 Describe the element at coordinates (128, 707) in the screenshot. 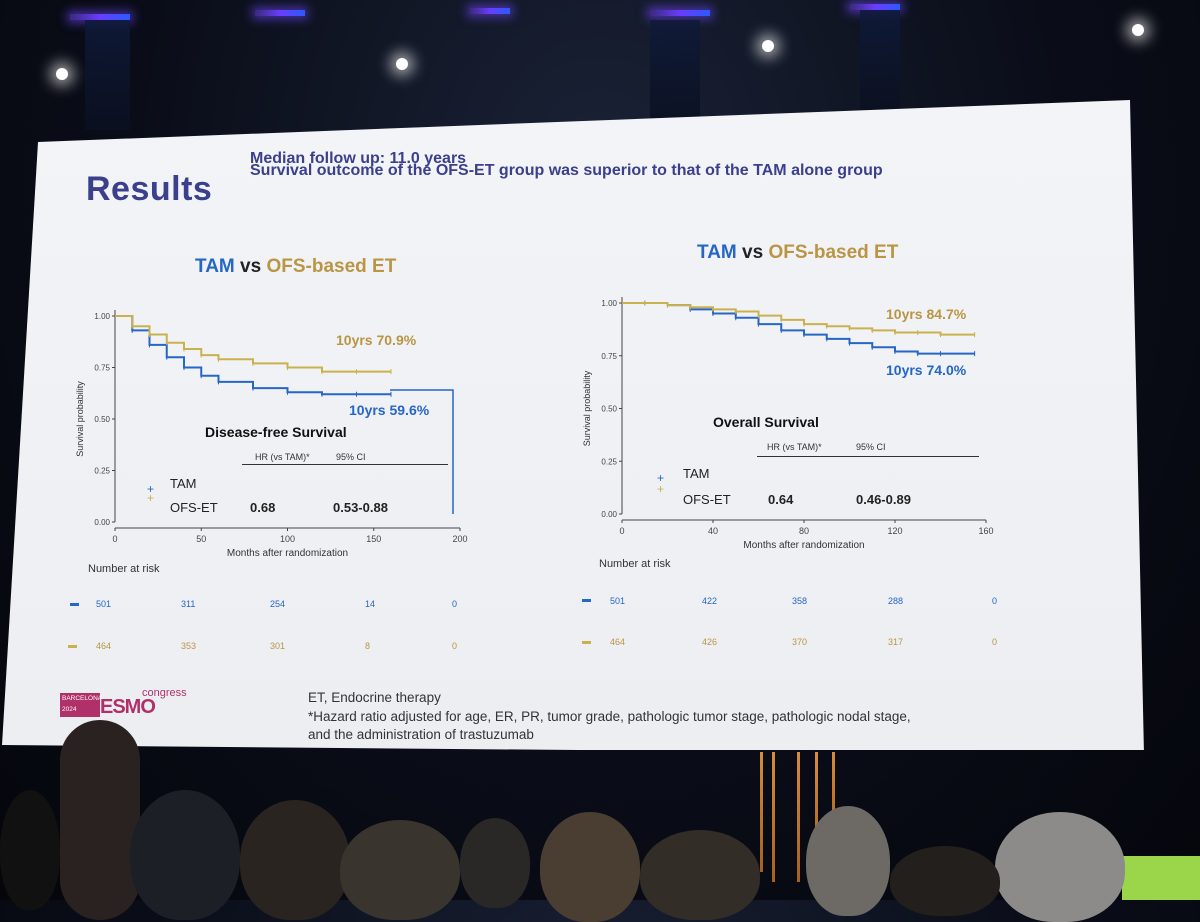

I see `logo-brand: ESMO` at that location.